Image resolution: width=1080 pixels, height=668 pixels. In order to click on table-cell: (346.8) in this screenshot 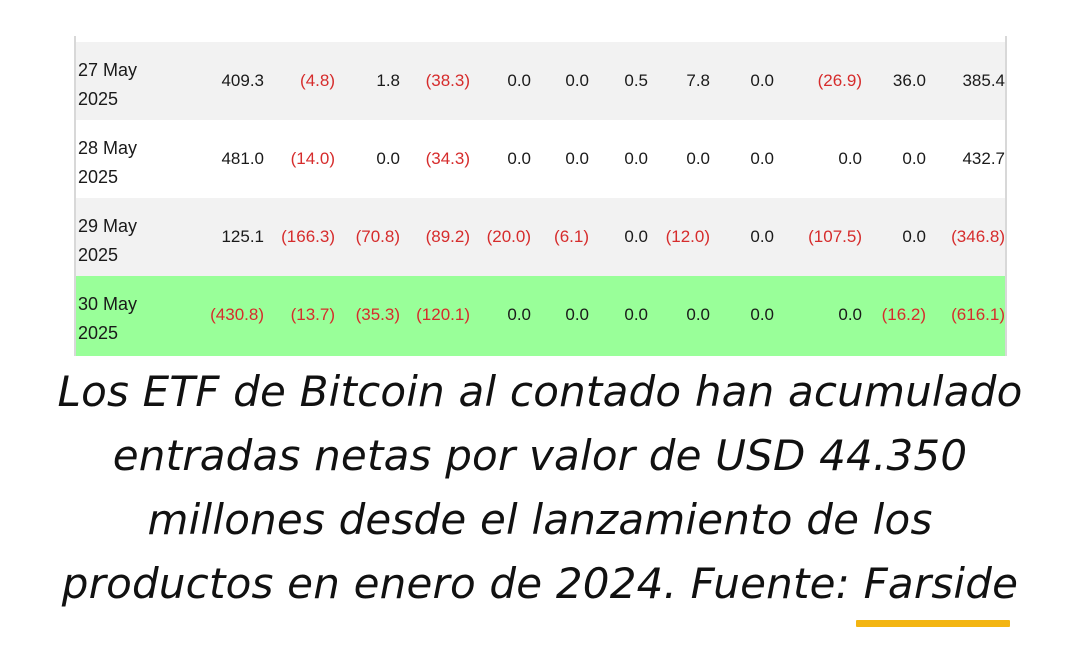, I will do `click(978, 236)`.